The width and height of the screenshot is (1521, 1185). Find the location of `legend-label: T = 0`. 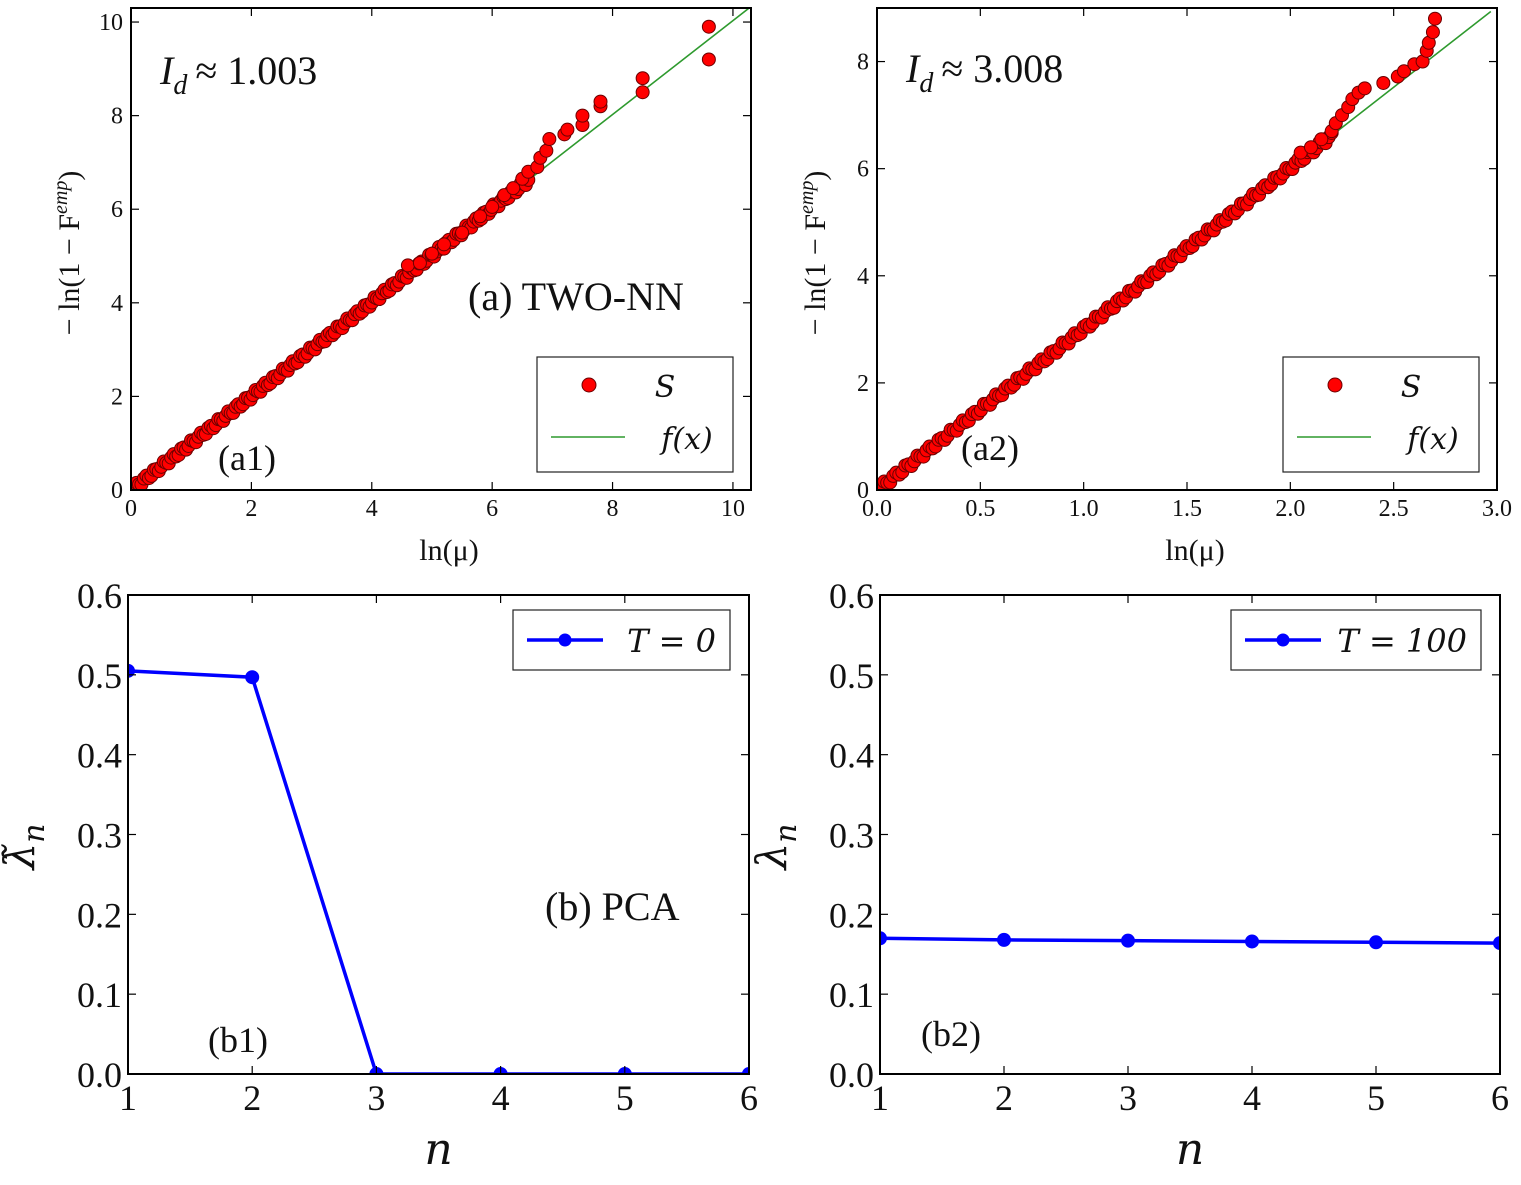

legend-label: T = 0 is located at coordinates (671, 641).